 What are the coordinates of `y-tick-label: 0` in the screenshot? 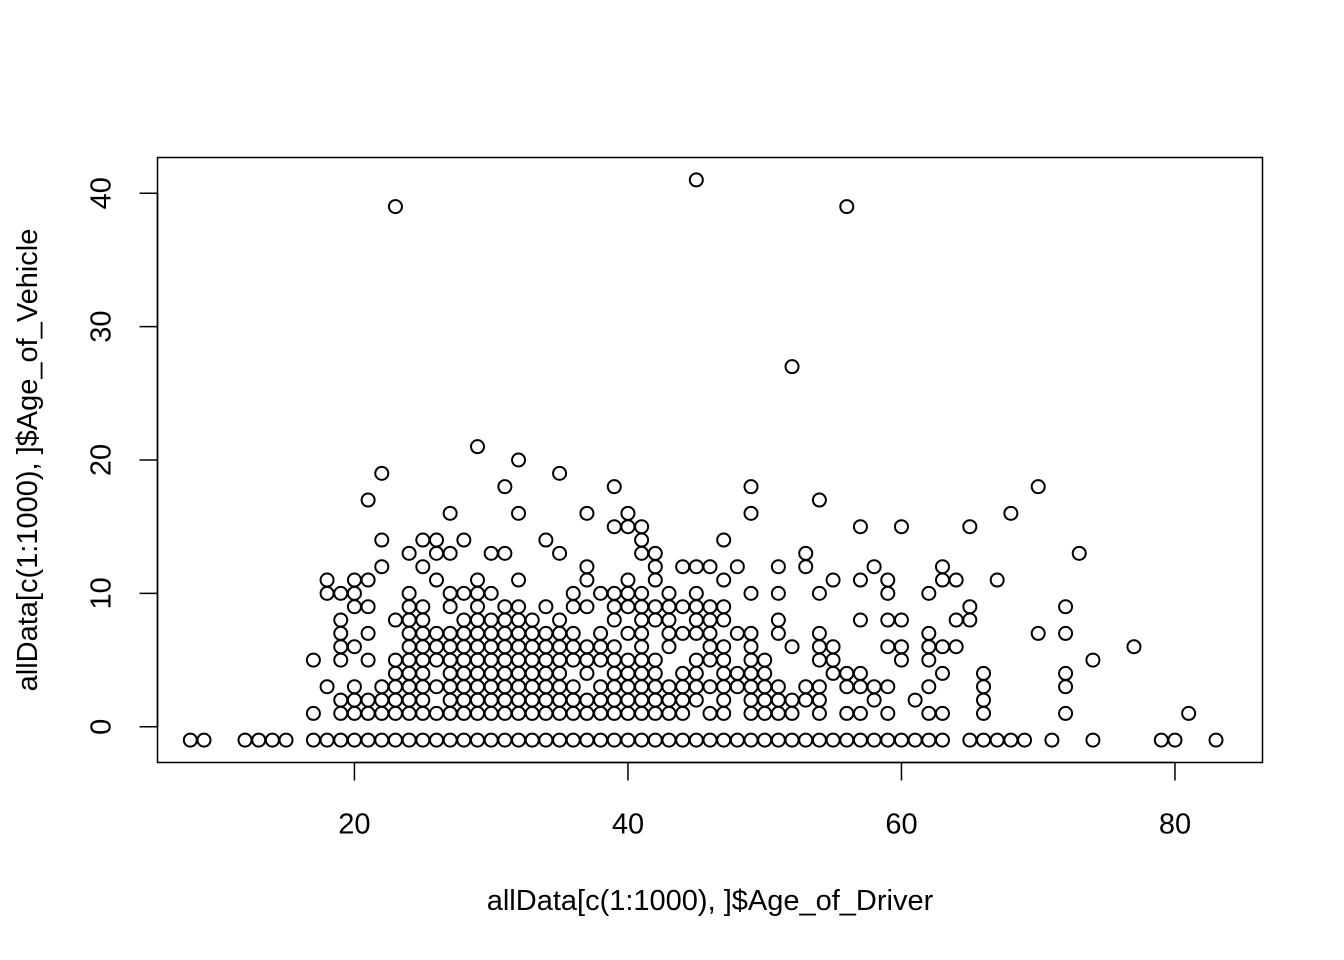 It's located at (102, 727).